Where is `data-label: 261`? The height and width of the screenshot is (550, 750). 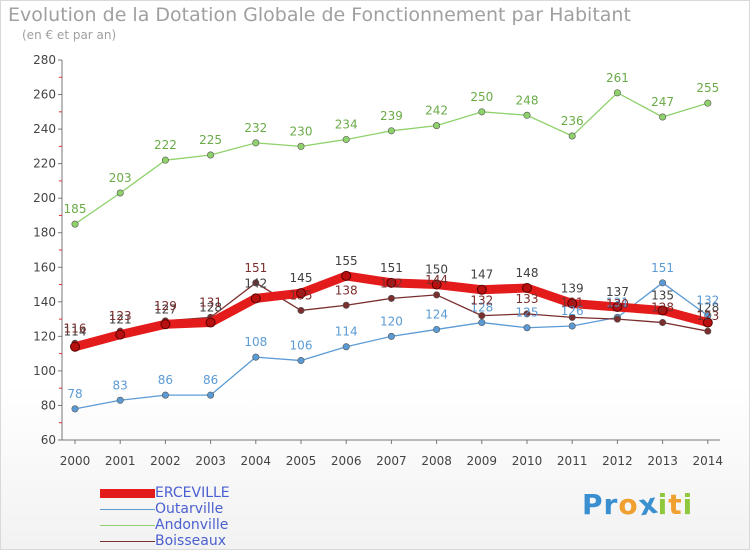
data-label: 261 is located at coordinates (617, 78).